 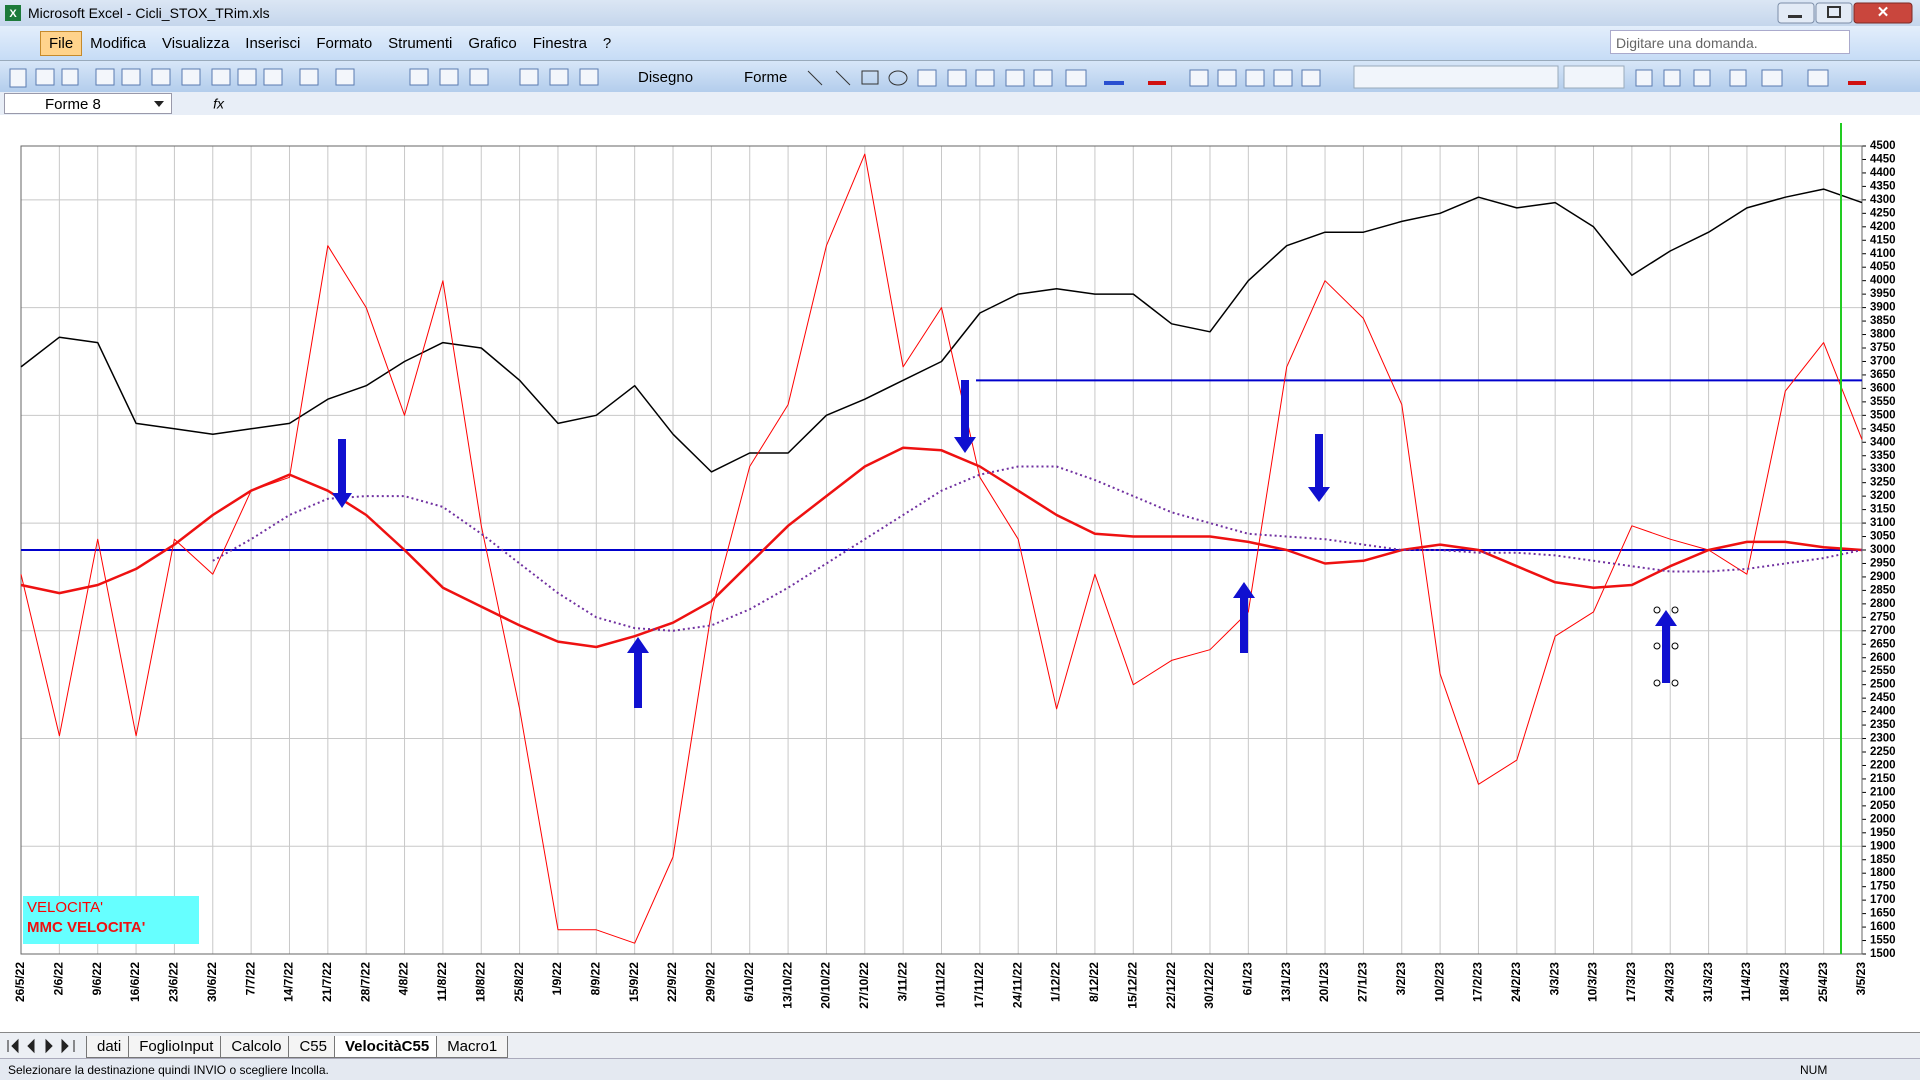 What do you see at coordinates (941, 985) in the screenshot?
I see `x-tick-label: 10/11/22` at bounding box center [941, 985].